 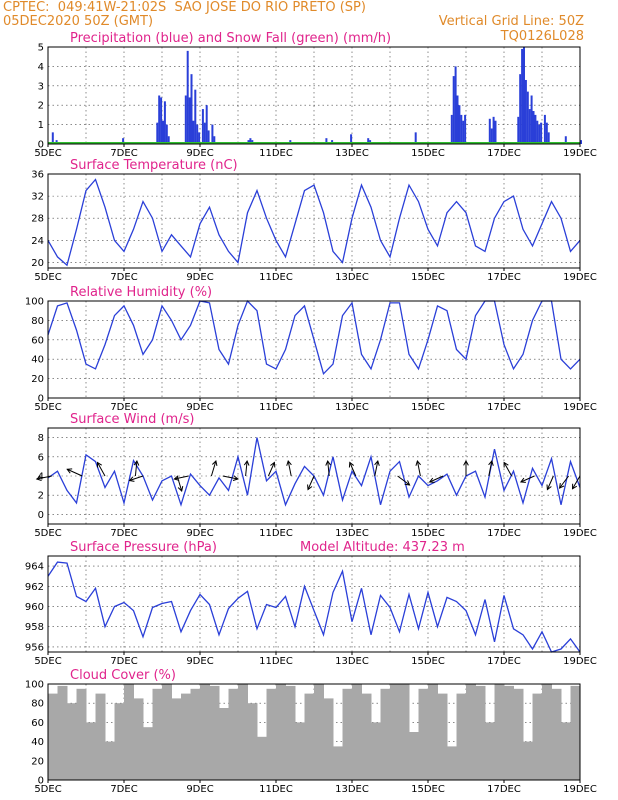 I want to click on temp-title: Surface Temperature (nC), so click(x=154, y=165).